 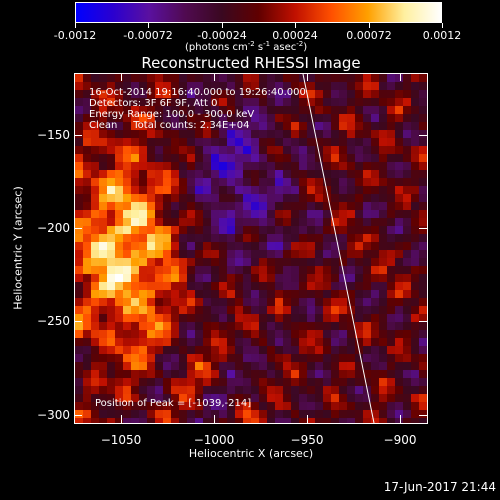 What do you see at coordinates (222, 35) in the screenshot?
I see `colorbar-tick-label: -0.00024` at bounding box center [222, 35].